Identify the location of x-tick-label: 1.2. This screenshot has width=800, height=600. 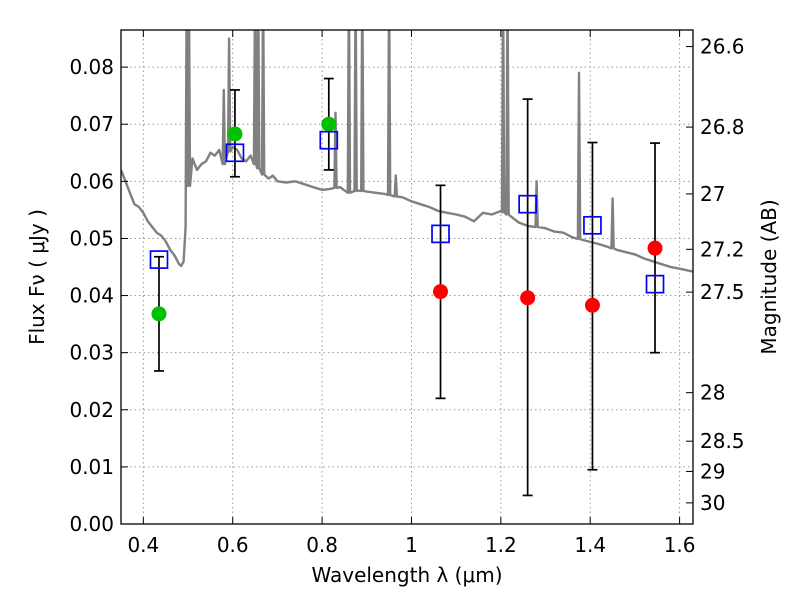
(501, 545).